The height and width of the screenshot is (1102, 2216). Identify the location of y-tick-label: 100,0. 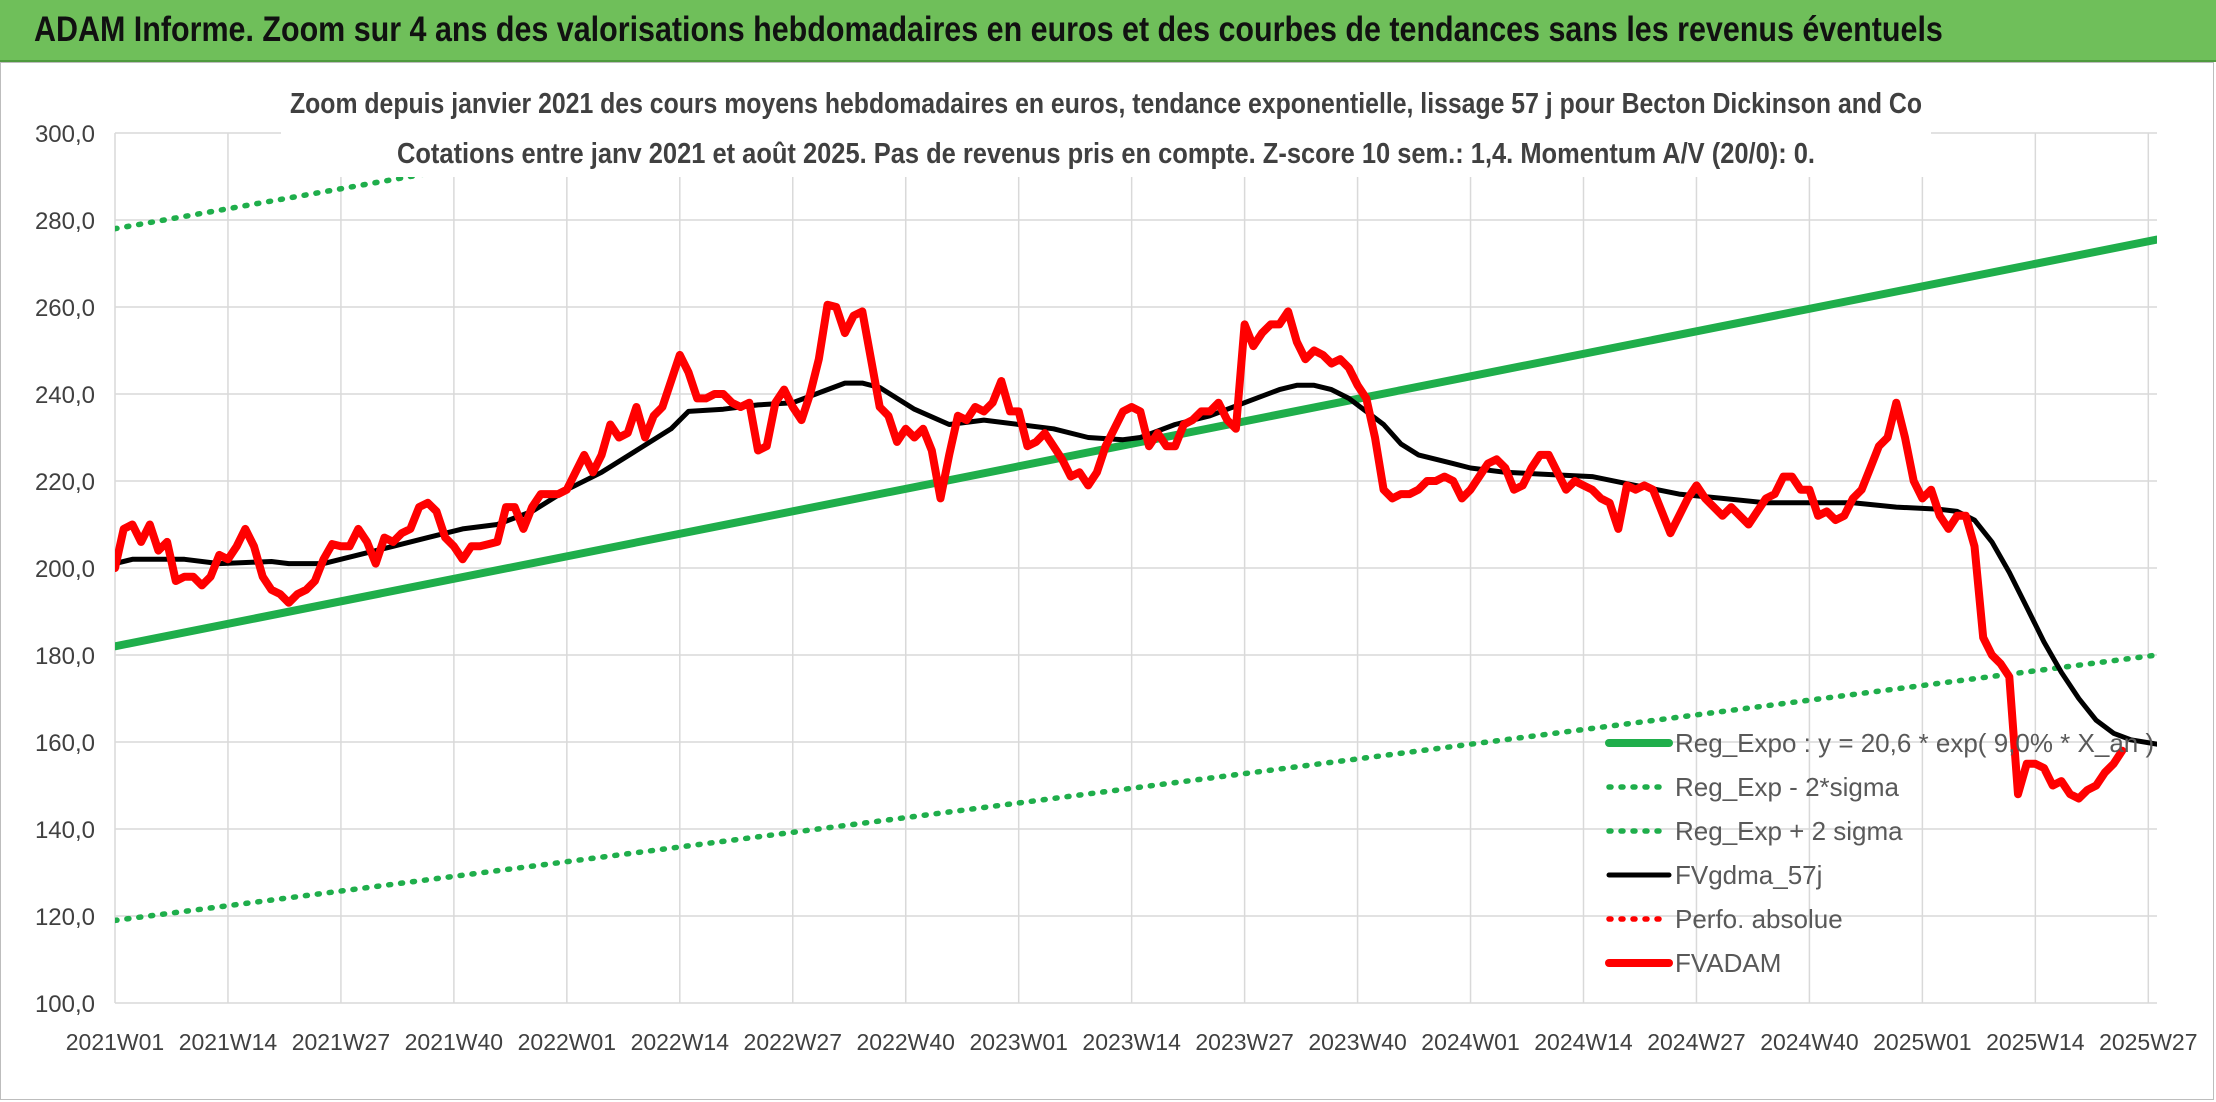
(65, 1004).